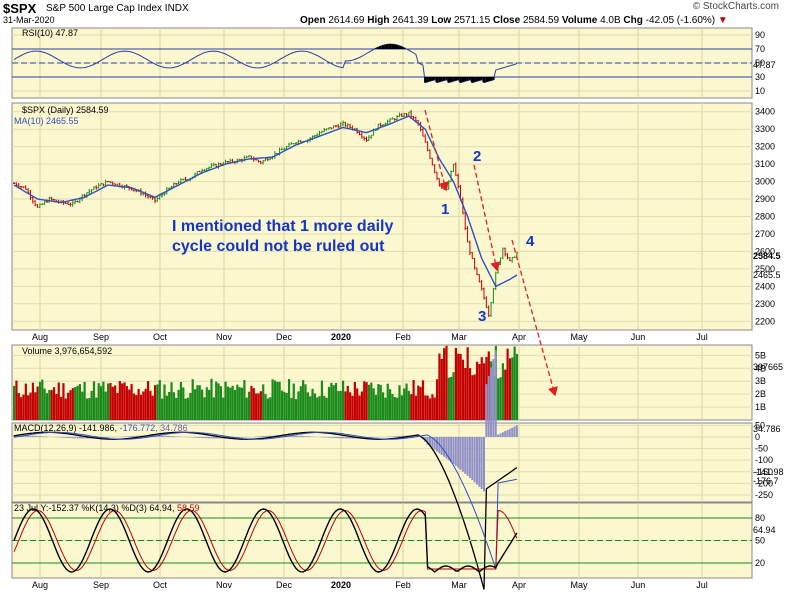 This screenshot has height=592, width=785. Describe the element at coordinates (459, 585) in the screenshot. I see `month-tick-label: Mar` at that location.